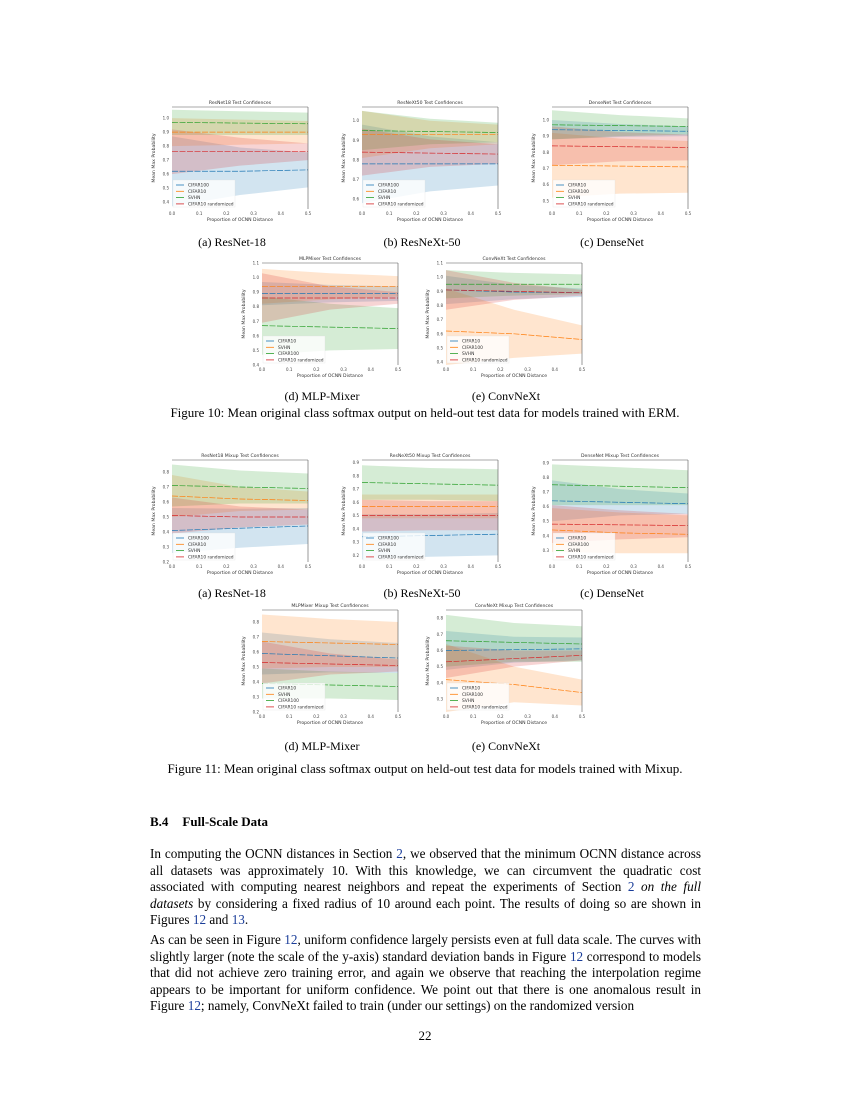 The height and width of the screenshot is (1100, 850). What do you see at coordinates (330, 259) in the screenshot?
I see `chart-title: MLPMixer Test Confidences` at bounding box center [330, 259].